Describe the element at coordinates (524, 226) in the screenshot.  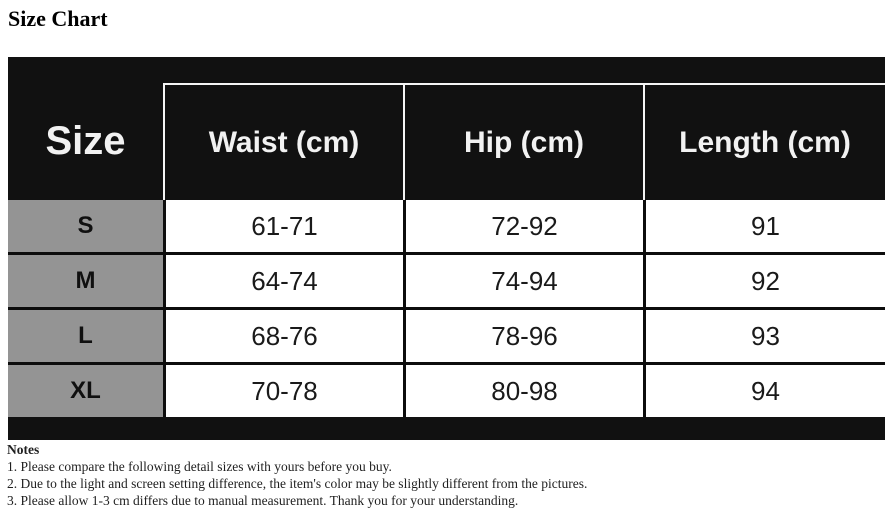
I see `cell-s-hip: 72-92` at that location.